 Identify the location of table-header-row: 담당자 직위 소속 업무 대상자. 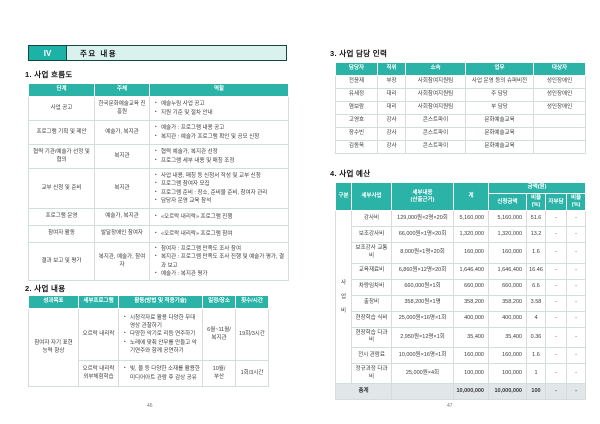
(460, 69).